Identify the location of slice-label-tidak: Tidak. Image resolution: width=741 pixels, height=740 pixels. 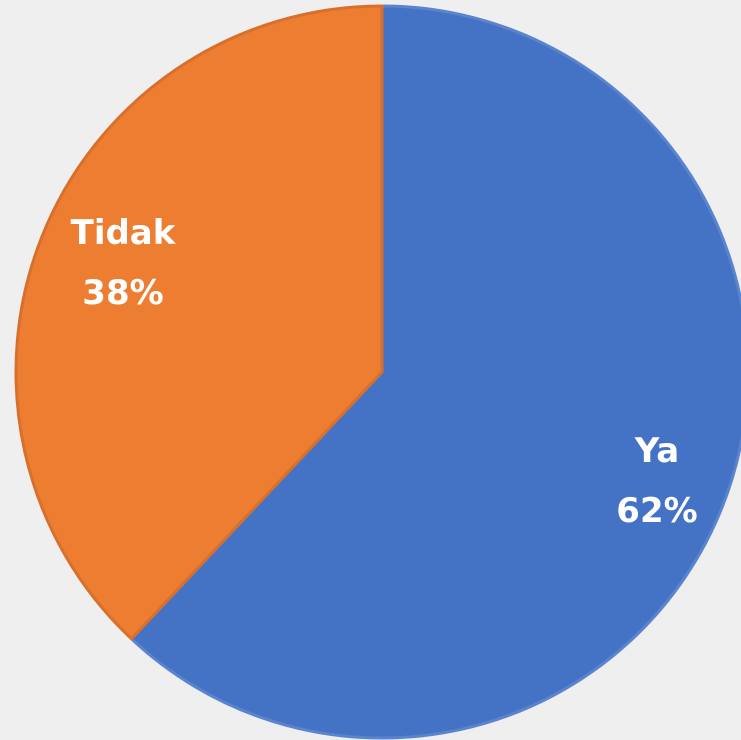
(124, 233).